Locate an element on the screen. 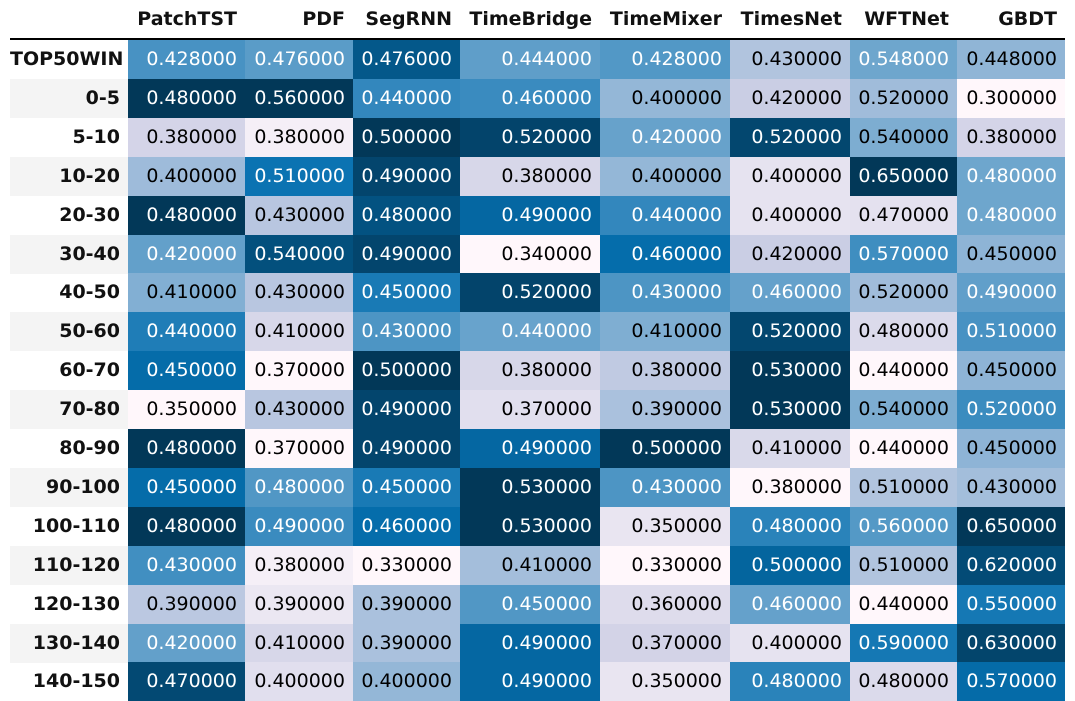 This screenshot has height=701, width=1075. row-label: 100-110 is located at coordinates (76, 525).